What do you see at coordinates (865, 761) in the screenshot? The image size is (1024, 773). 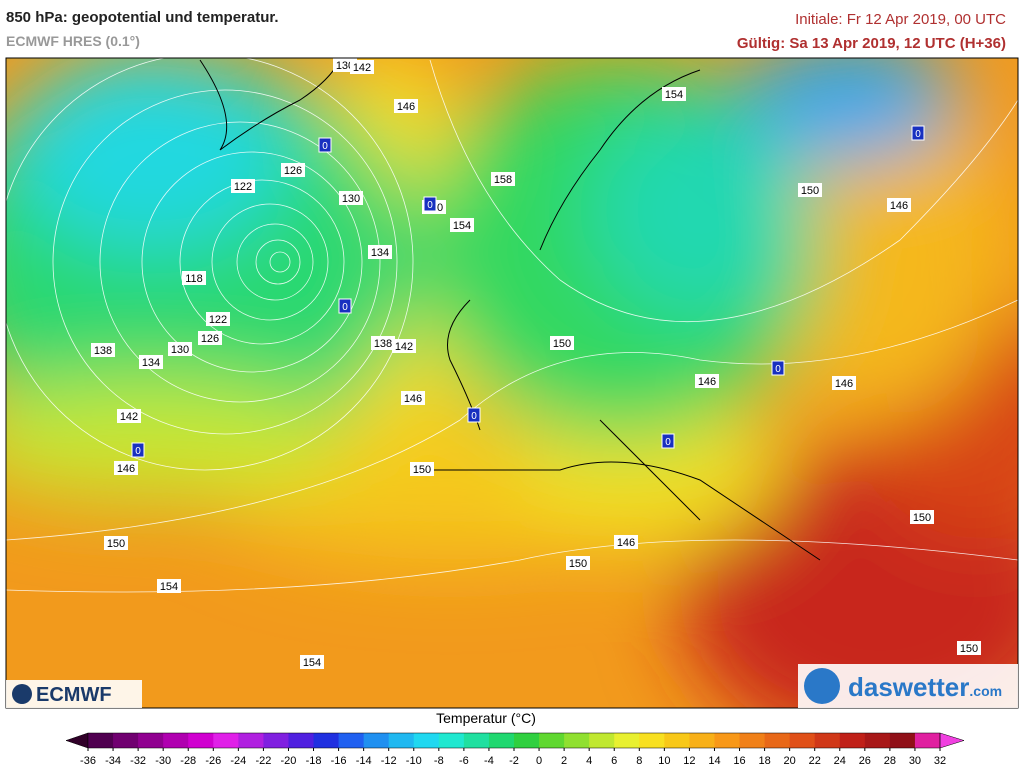 I see `colorbar-tick-label: 26` at bounding box center [865, 761].